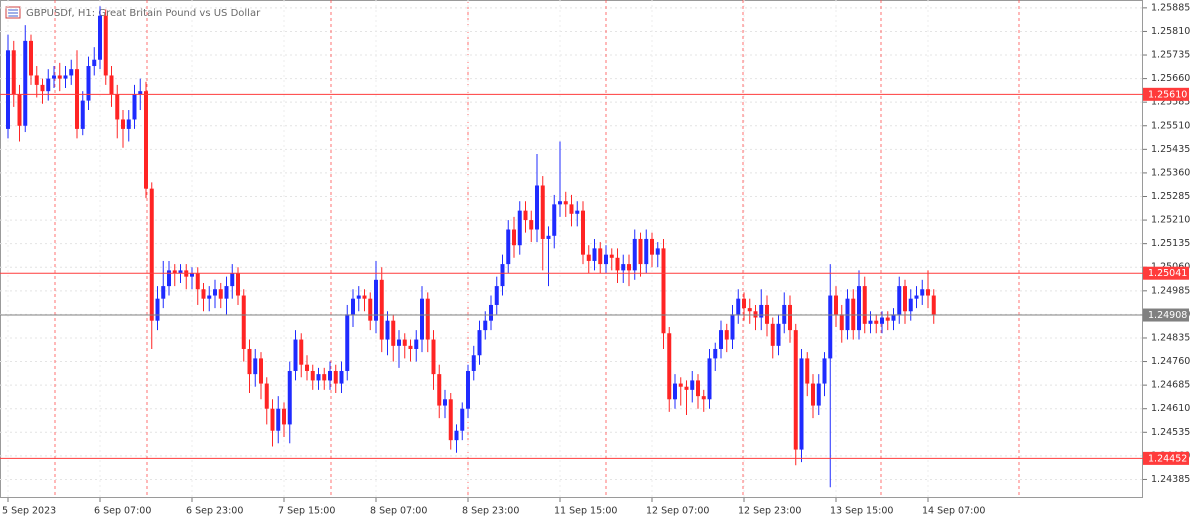  I want to click on y-tick-label: 1.25285, so click(1170, 196).